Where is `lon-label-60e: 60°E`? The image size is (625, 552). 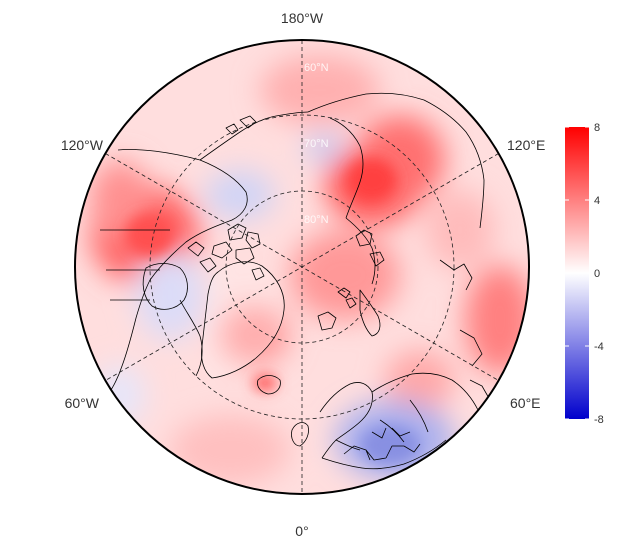 lon-label-60e: 60°E is located at coordinates (525, 403).